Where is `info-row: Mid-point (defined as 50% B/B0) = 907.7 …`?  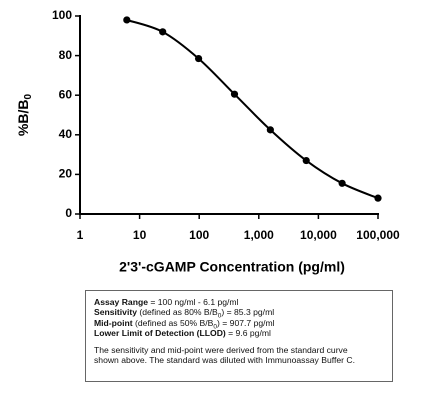 info-row: Mid-point (defined as 50% B/B0) = 907.7 … is located at coordinates (239, 324).